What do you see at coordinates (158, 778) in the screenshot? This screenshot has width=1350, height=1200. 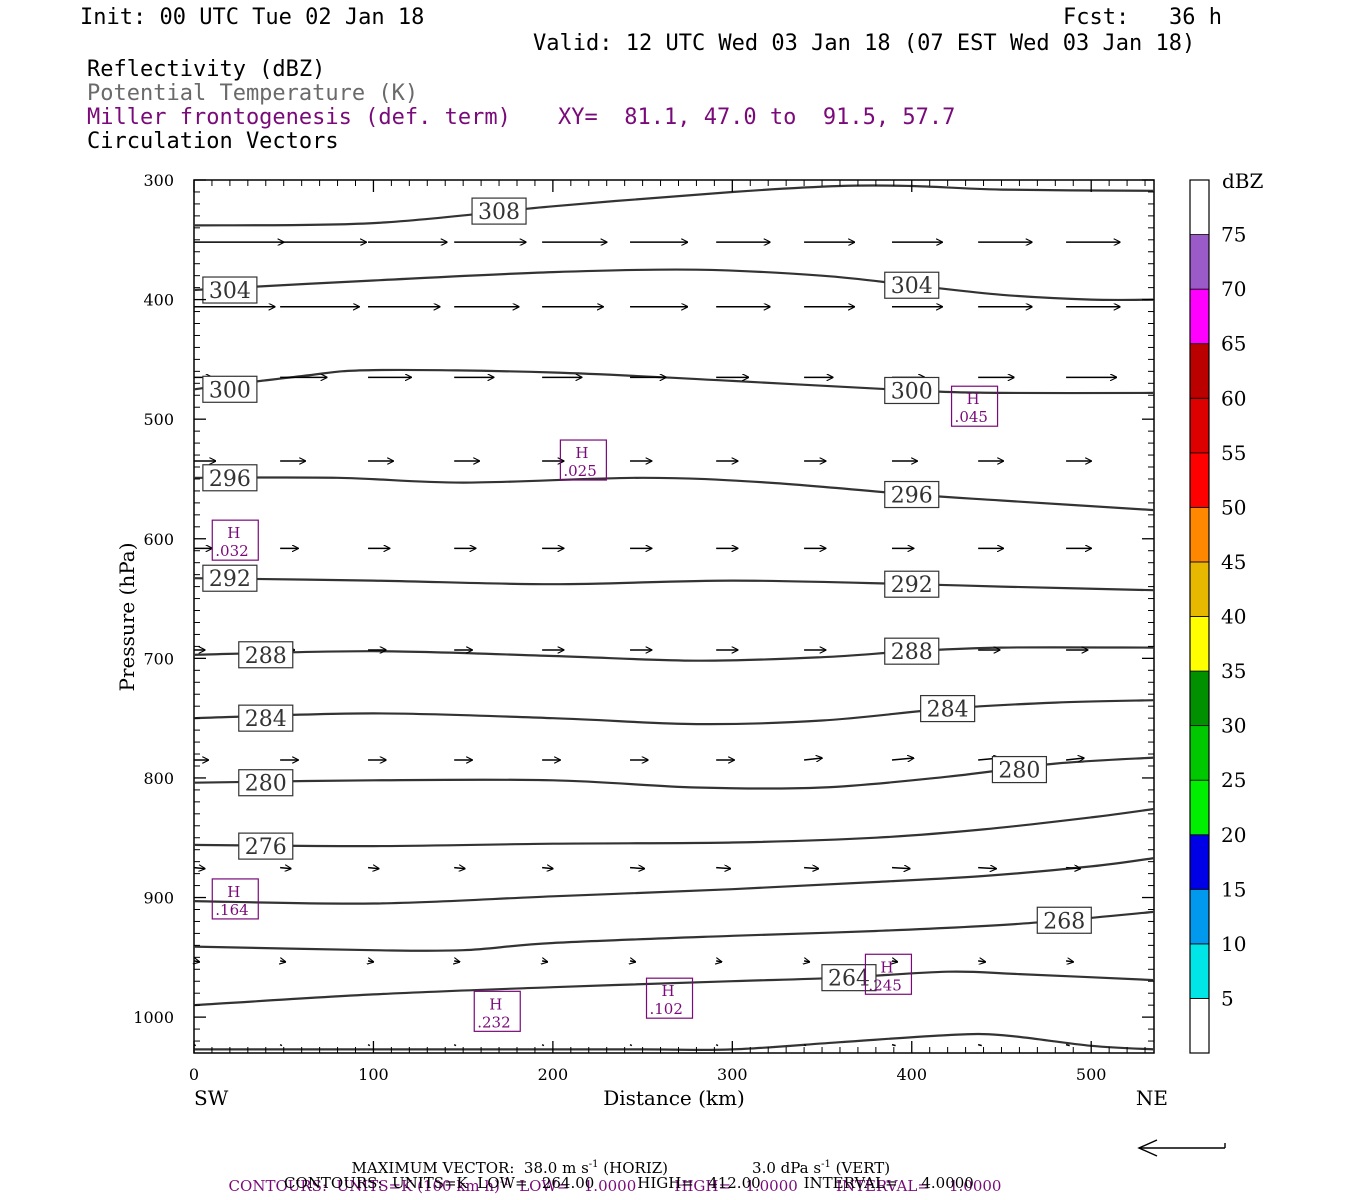 I see `y-tick-label: 800` at bounding box center [158, 778].